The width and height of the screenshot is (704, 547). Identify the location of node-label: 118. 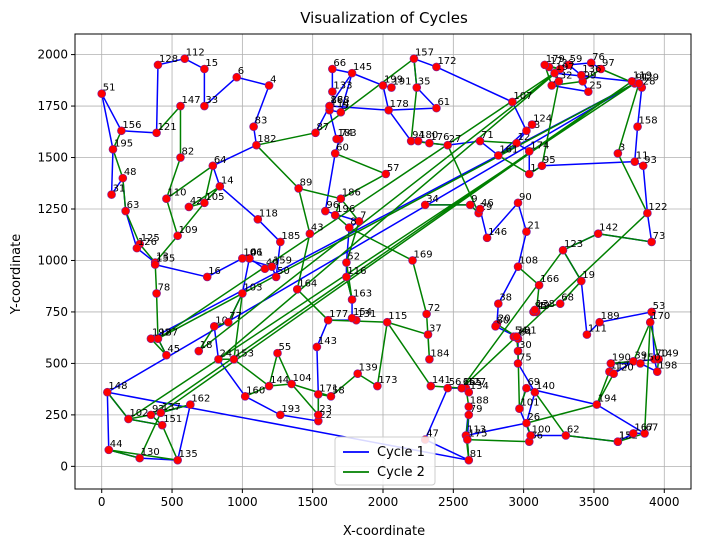
(268, 213).